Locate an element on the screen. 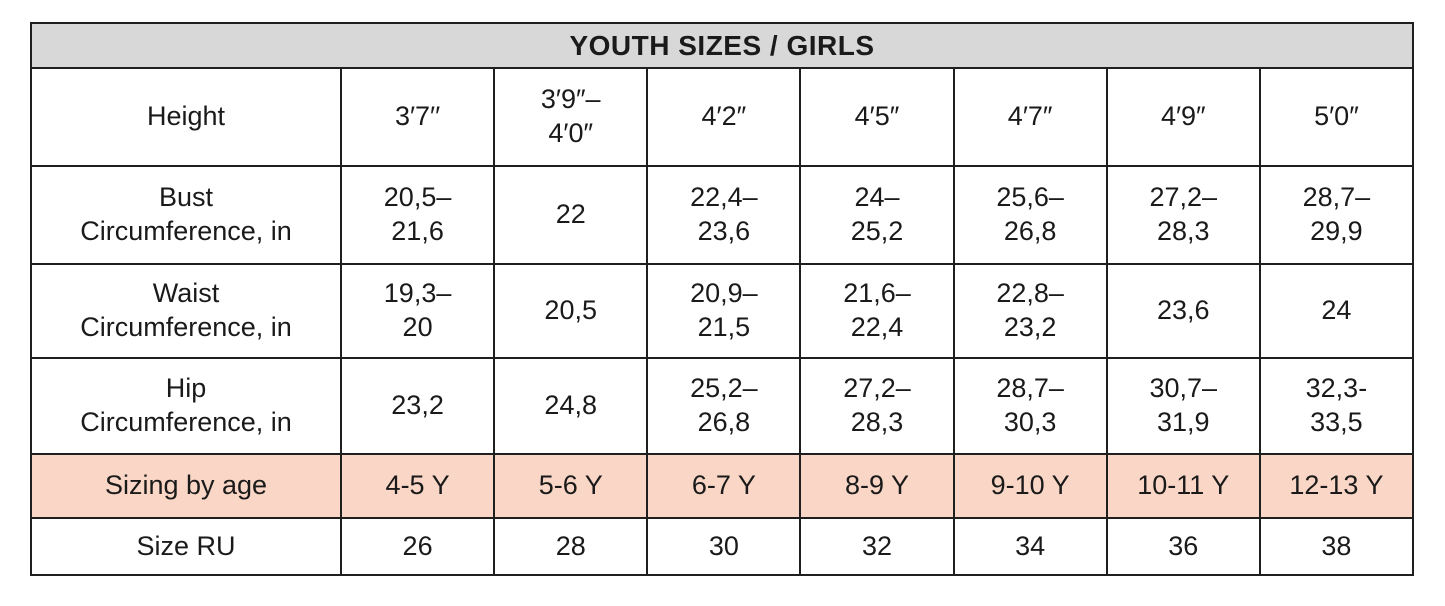 The width and height of the screenshot is (1445, 606). size-ru-cell: 32 is located at coordinates (877, 546).